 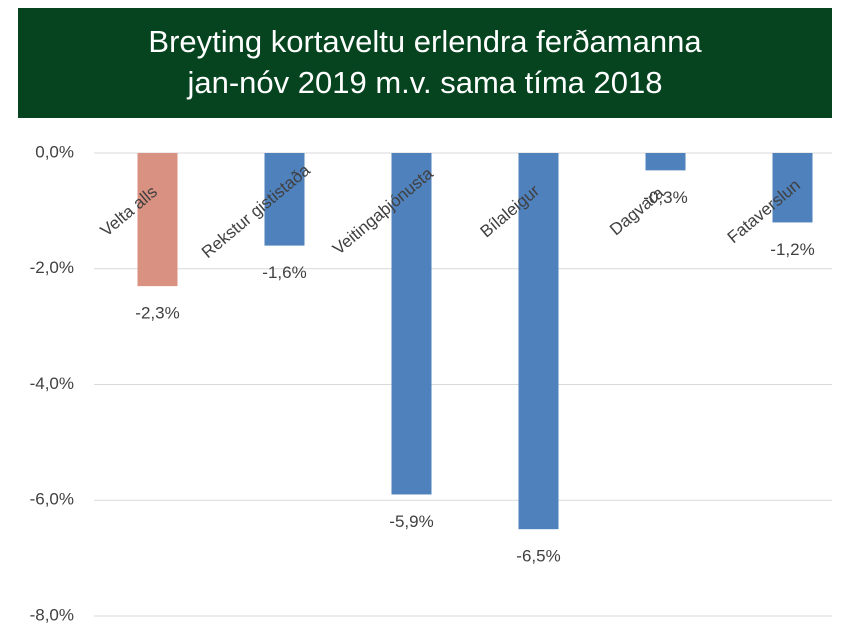 What do you see at coordinates (52, 499) in the screenshot?
I see `y-tick-label: -6,0%` at bounding box center [52, 499].